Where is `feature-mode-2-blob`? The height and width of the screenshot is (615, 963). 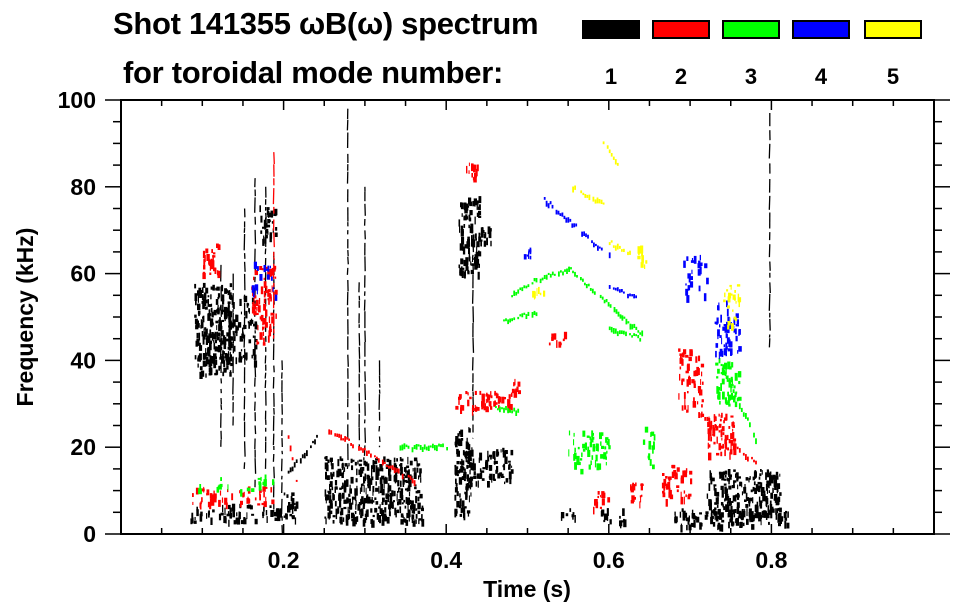
feature-mode-2-blob is located at coordinates (637, 495).